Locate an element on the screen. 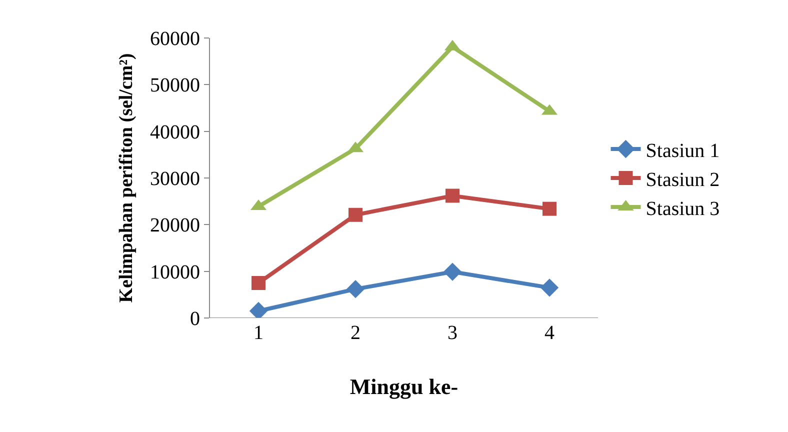 Image resolution: width=788 pixels, height=432 pixels. y-tick-label: 30000 is located at coordinates (175, 179).